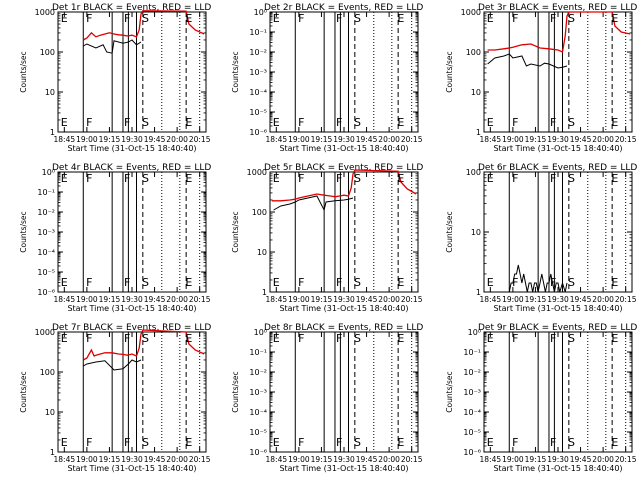  Describe the element at coordinates (131, 8) in the screenshot. I see `chart-title: Det 1r BLACK = Events, RED = LLD` at that location.